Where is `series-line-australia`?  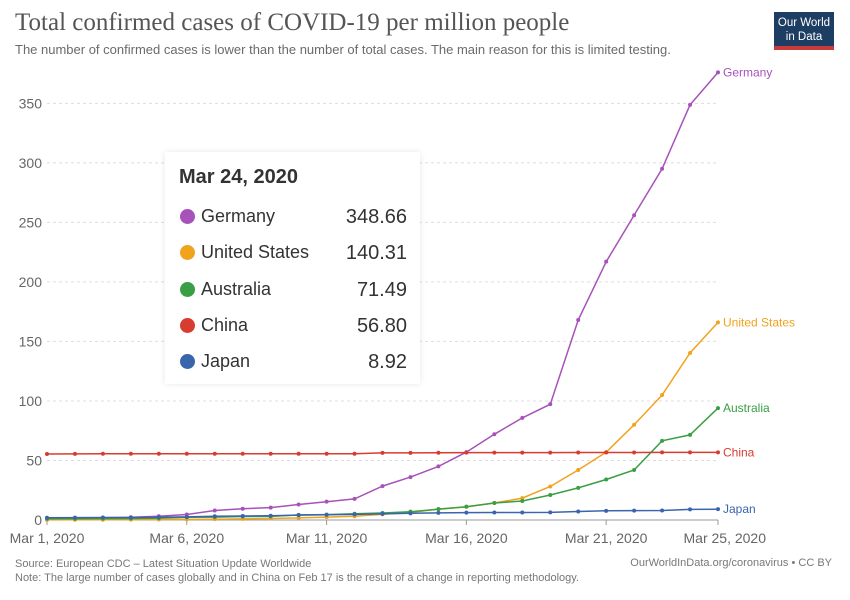
series-line-australia is located at coordinates (383, 463).